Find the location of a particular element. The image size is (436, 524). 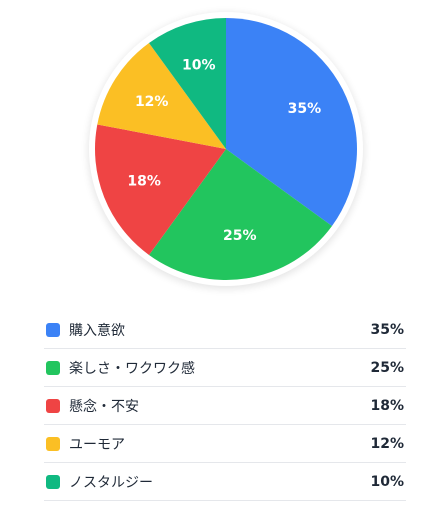

legend-value: 18% is located at coordinates (387, 405).